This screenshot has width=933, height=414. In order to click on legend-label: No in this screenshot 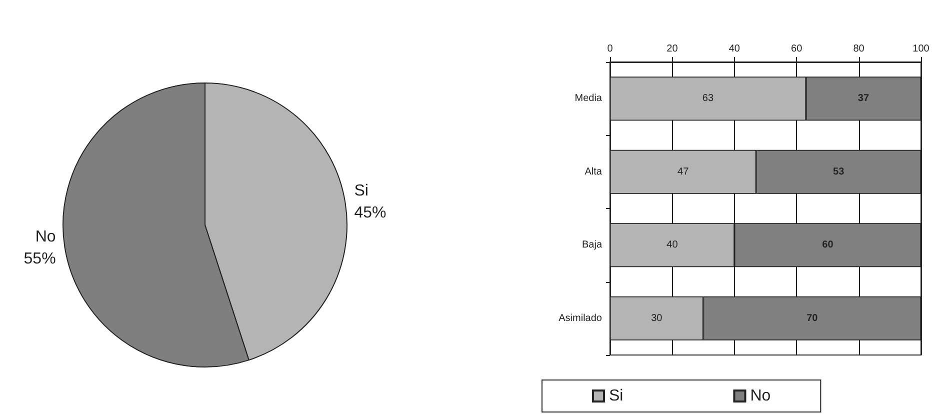, I will do `click(760, 396)`.